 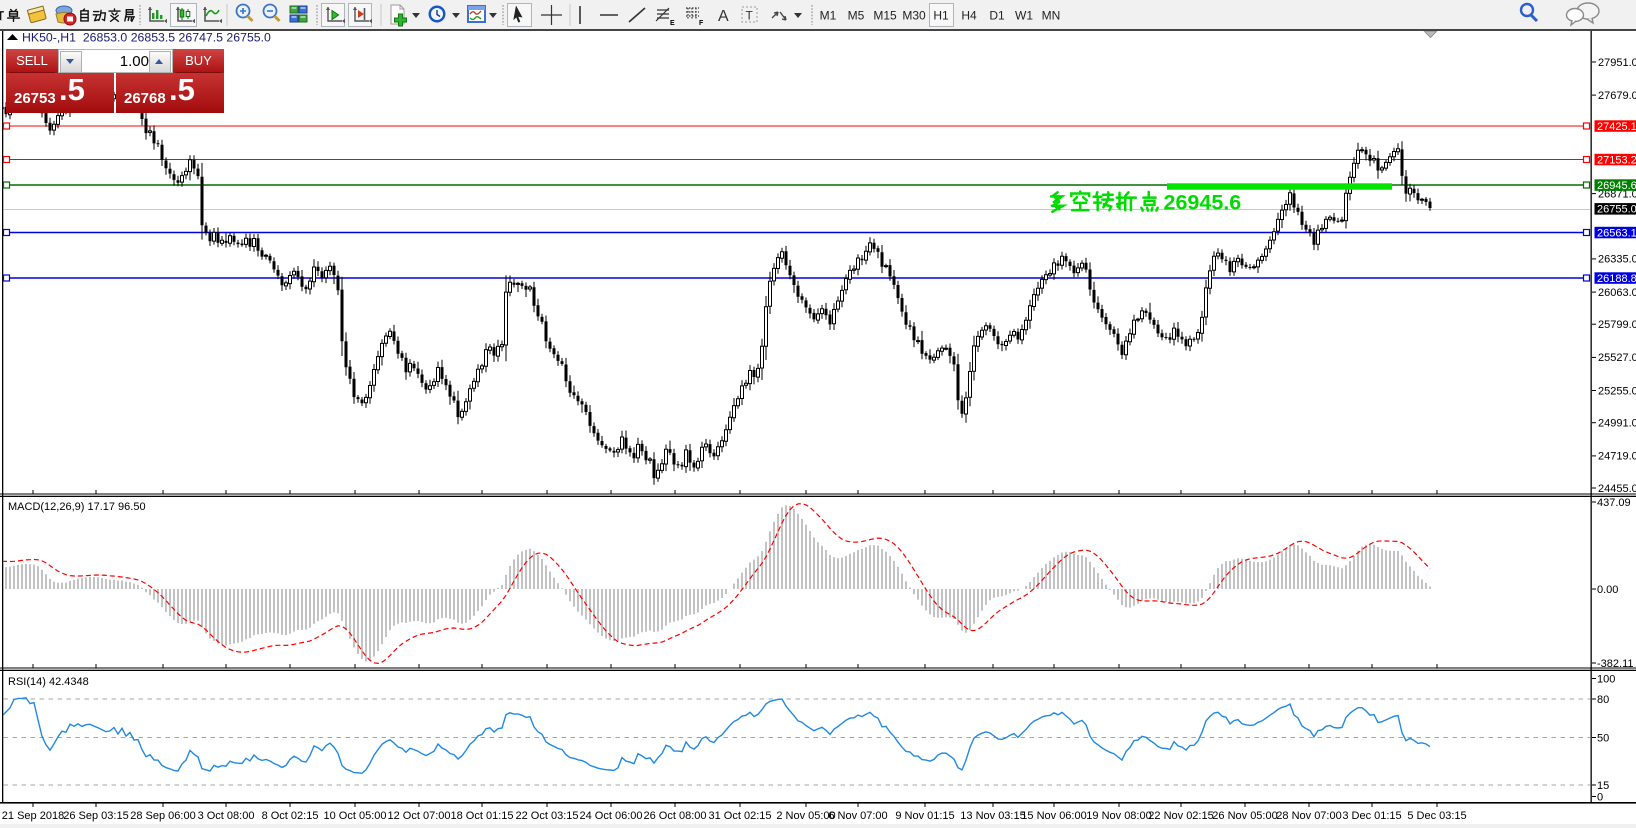 I want to click on svg-text: 2 Nov 05:00, so click(x=805, y=816).